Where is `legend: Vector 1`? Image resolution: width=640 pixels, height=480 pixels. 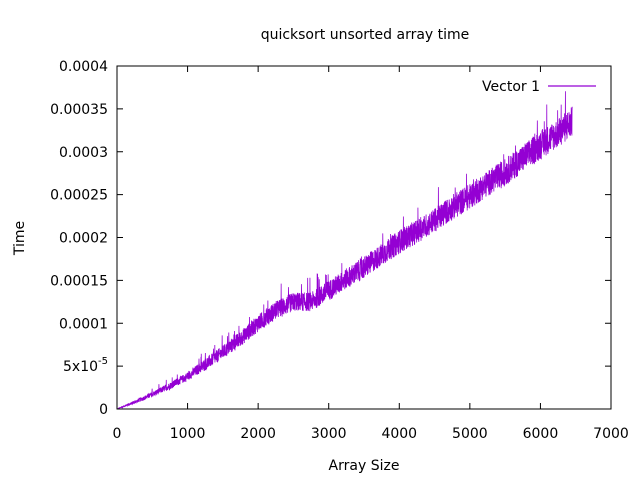 legend: Vector 1 is located at coordinates (539, 87).